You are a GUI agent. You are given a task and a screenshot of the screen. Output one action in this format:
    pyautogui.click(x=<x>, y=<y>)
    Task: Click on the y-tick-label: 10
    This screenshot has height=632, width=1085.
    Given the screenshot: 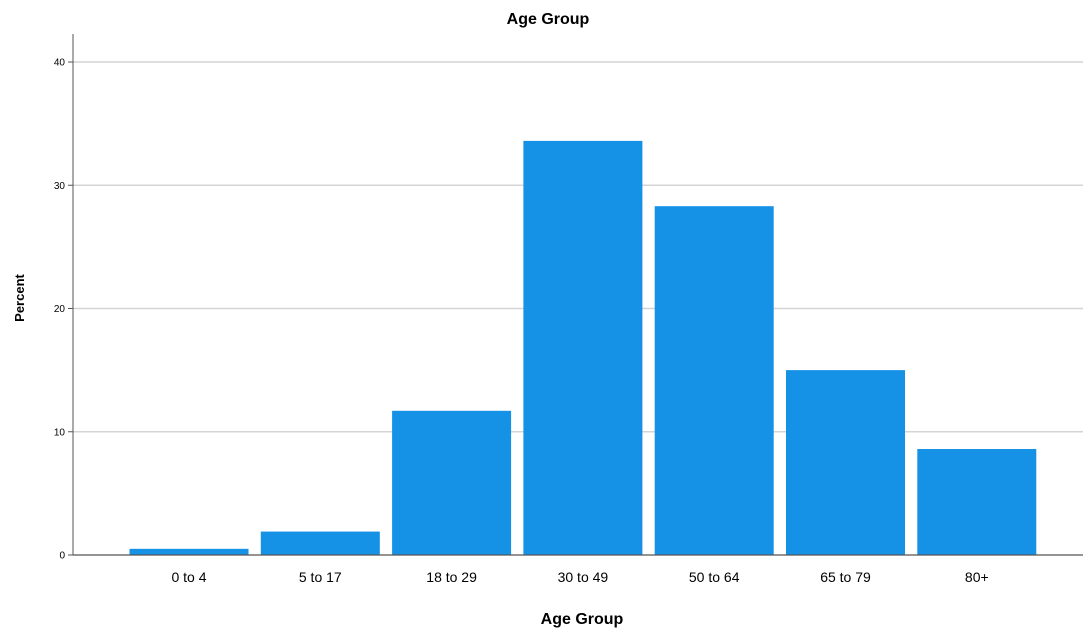 What is the action you would take?
    pyautogui.click(x=60, y=432)
    